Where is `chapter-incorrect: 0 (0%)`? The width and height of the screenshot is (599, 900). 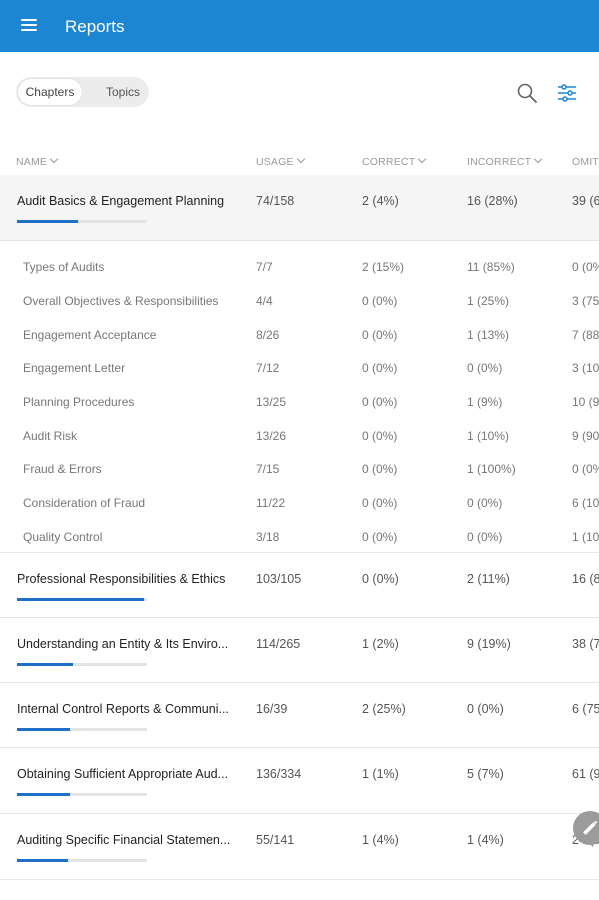
chapter-incorrect: 0 (0%) is located at coordinates (485, 709).